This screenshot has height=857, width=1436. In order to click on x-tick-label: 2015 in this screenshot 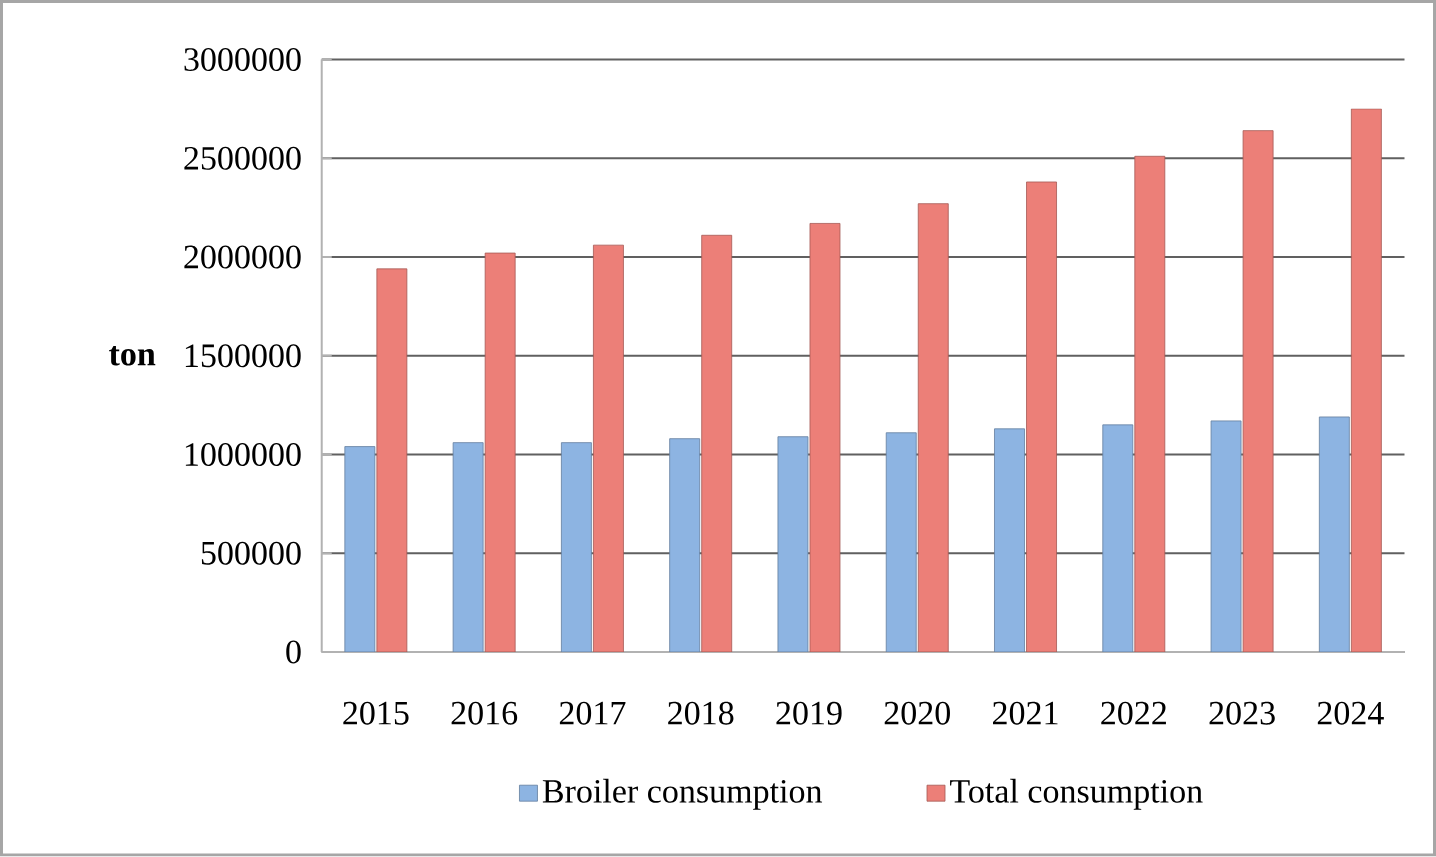, I will do `click(376, 713)`.